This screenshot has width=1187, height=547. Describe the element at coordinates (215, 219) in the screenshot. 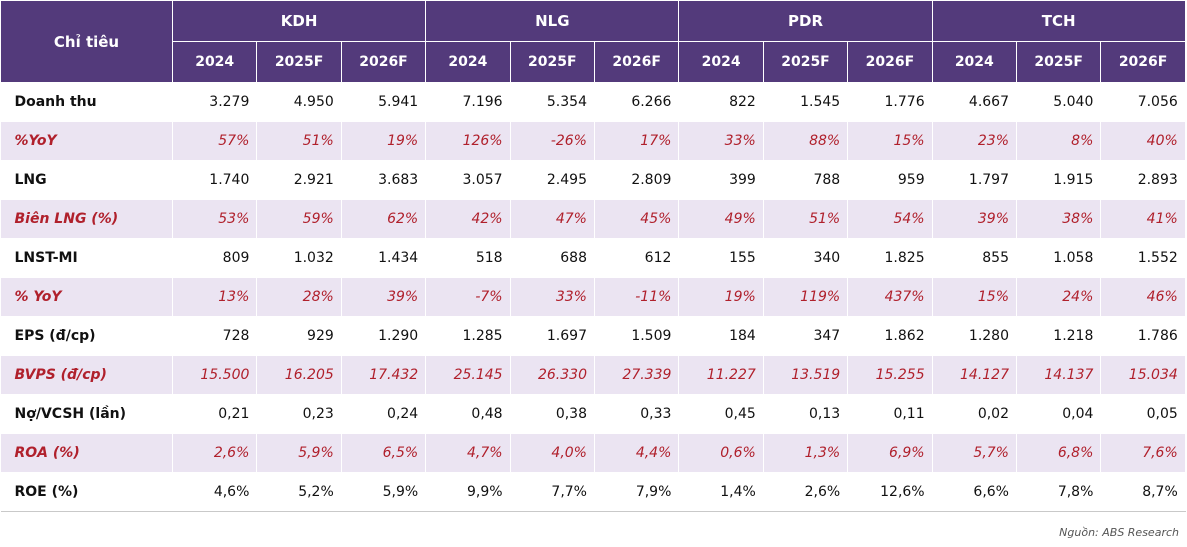

I see `table-cell: 53%` at that location.